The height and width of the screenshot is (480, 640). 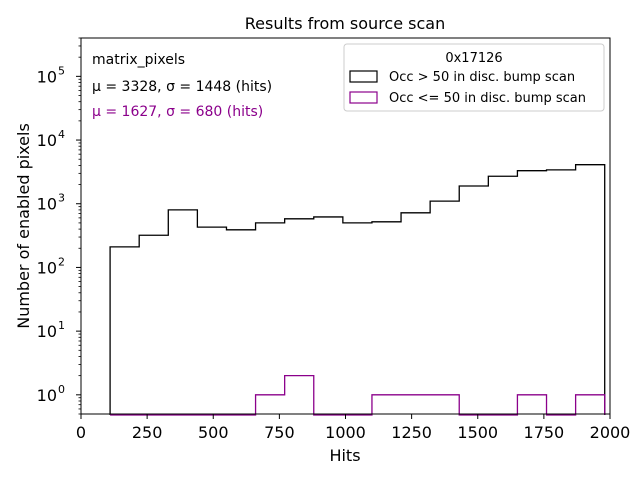 What do you see at coordinates (177, 112) in the screenshot?
I see `annotation-stats-secondary: μ = 1627, σ = 680 (hits)` at bounding box center [177, 112].